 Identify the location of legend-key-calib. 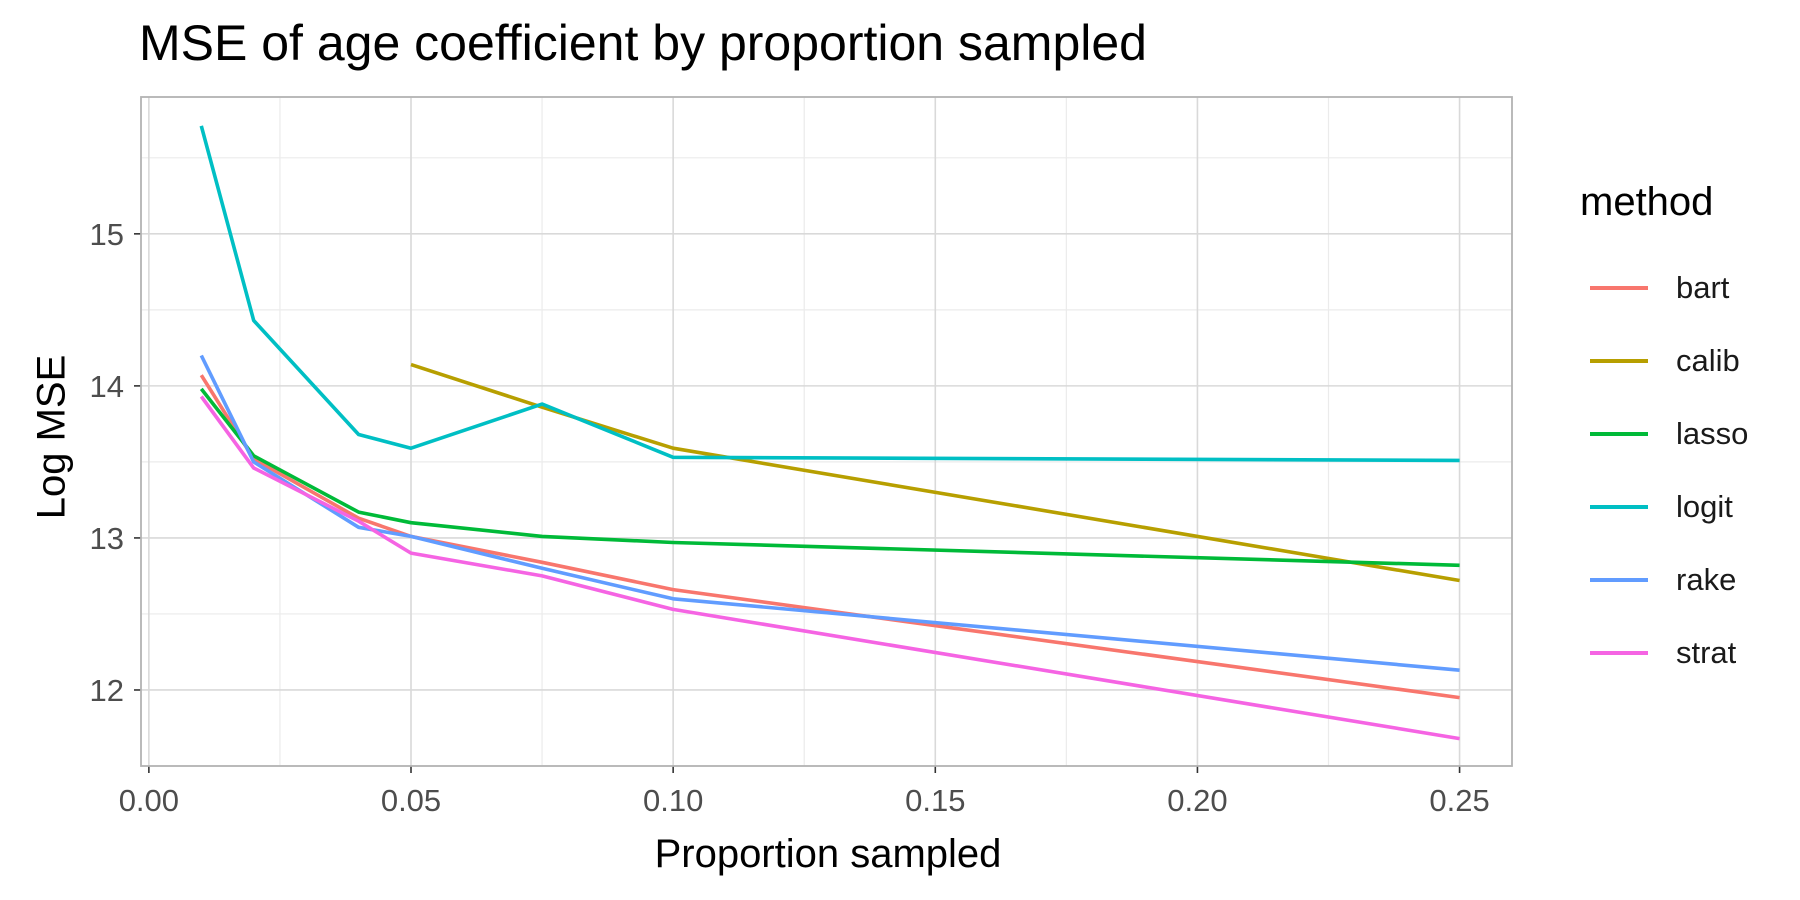
(1619, 360).